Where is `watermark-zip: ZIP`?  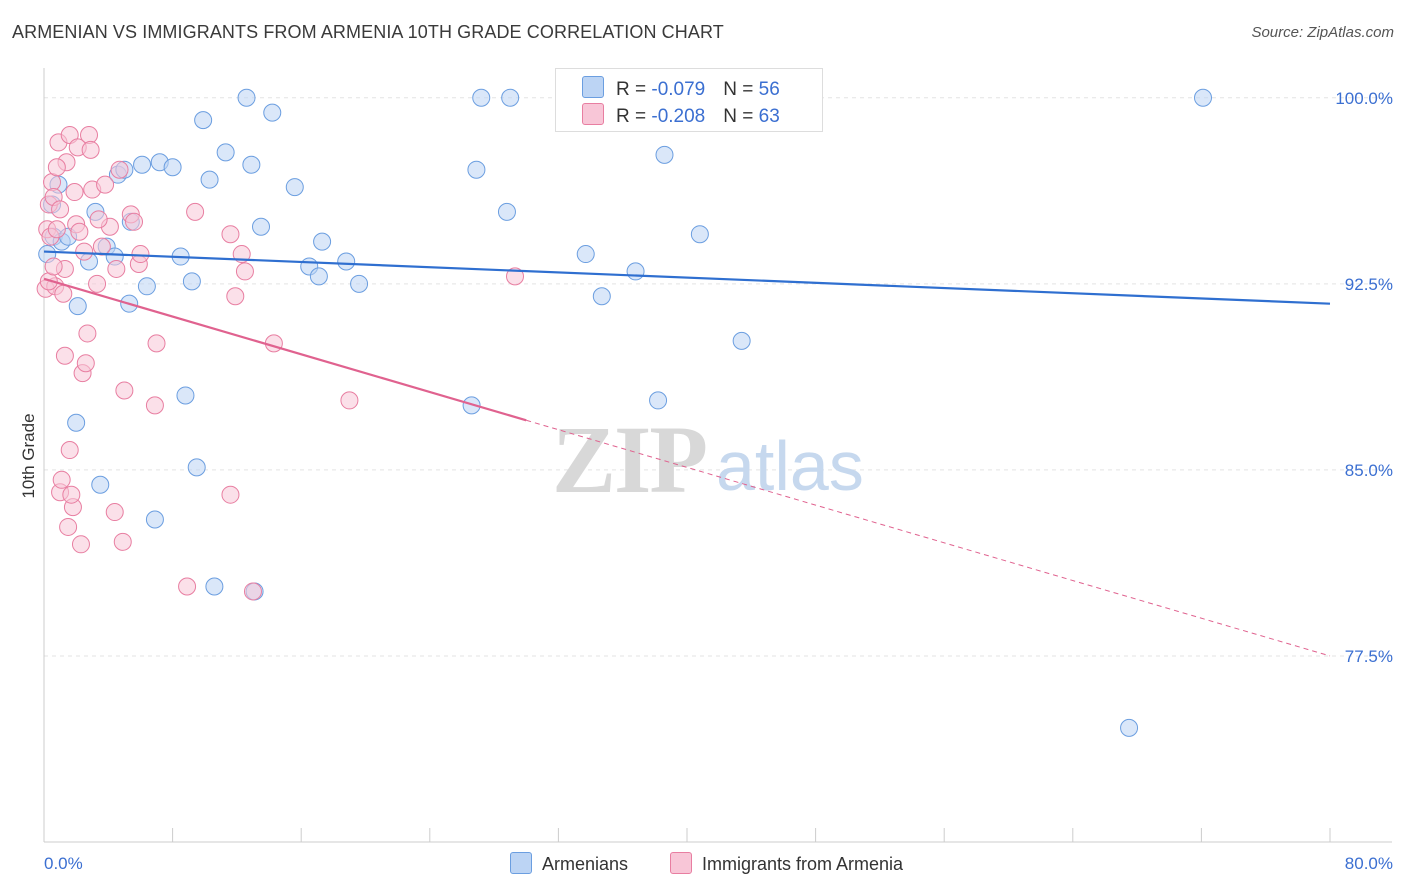 watermark-zip: ZIP is located at coordinates (629, 459).